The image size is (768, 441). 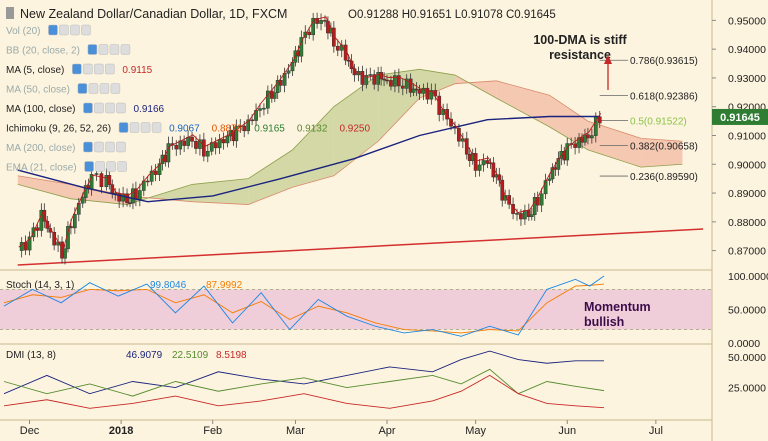 I want to click on price-axis-label: 0.95000, so click(x=747, y=21).